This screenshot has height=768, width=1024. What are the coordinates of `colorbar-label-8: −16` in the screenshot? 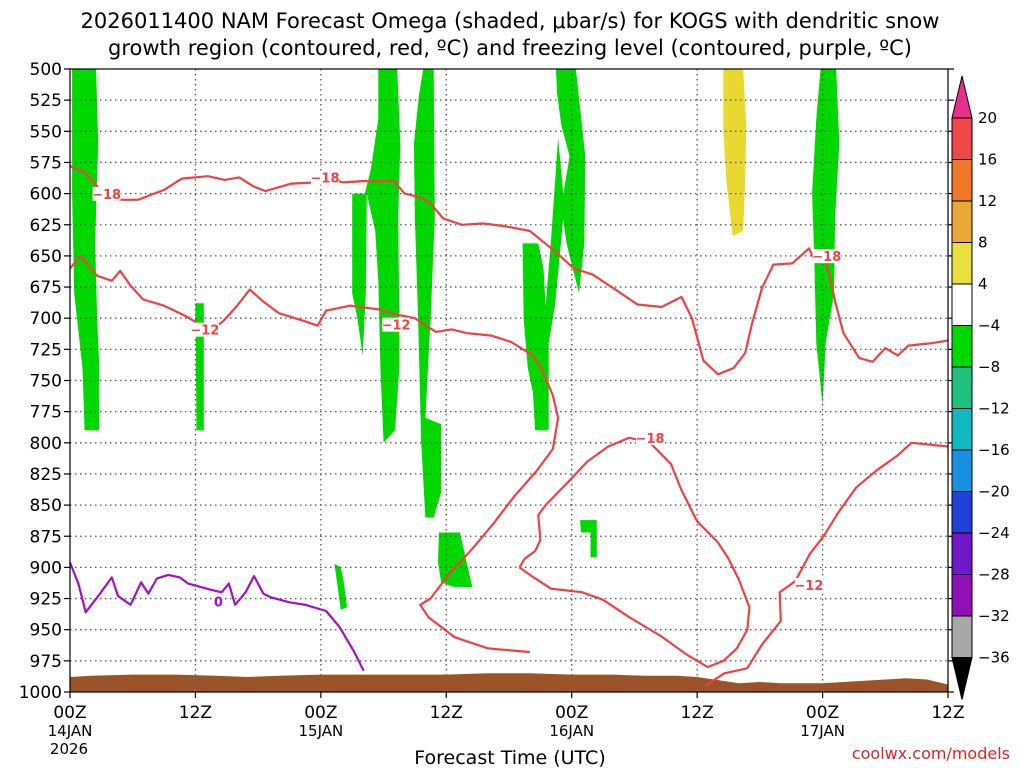 It's located at (994, 450).